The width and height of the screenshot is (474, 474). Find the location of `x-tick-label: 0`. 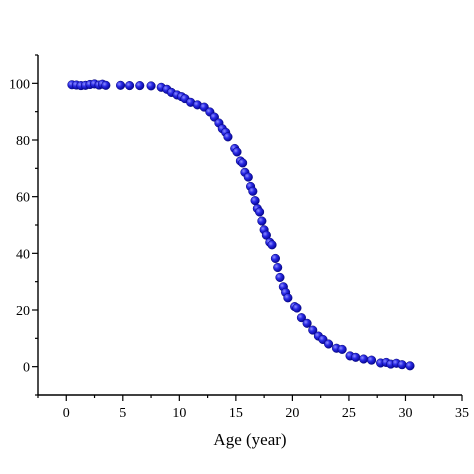

x-tick-label: 0 is located at coordinates (66, 413).